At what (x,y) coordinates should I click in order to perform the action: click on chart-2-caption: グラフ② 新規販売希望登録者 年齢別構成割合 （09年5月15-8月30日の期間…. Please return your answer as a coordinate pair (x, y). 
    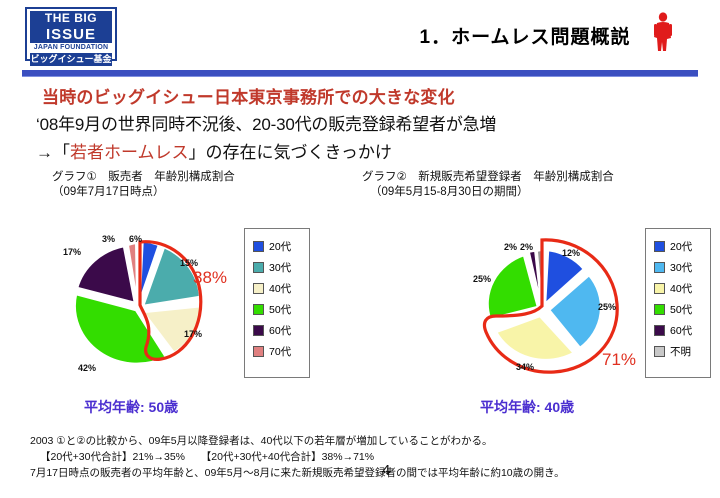
    Looking at the image, I should click on (488, 185).